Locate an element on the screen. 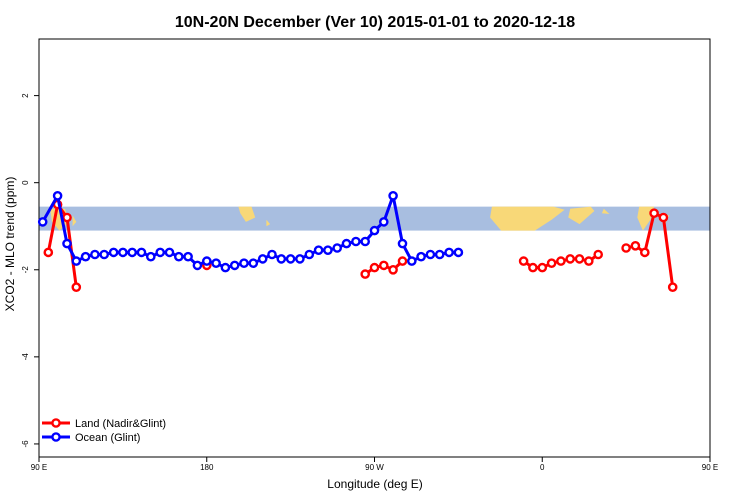 Image resolution: width=750 pixels, height=500 pixels. y-tick-label: -6 is located at coordinates (25, 444).